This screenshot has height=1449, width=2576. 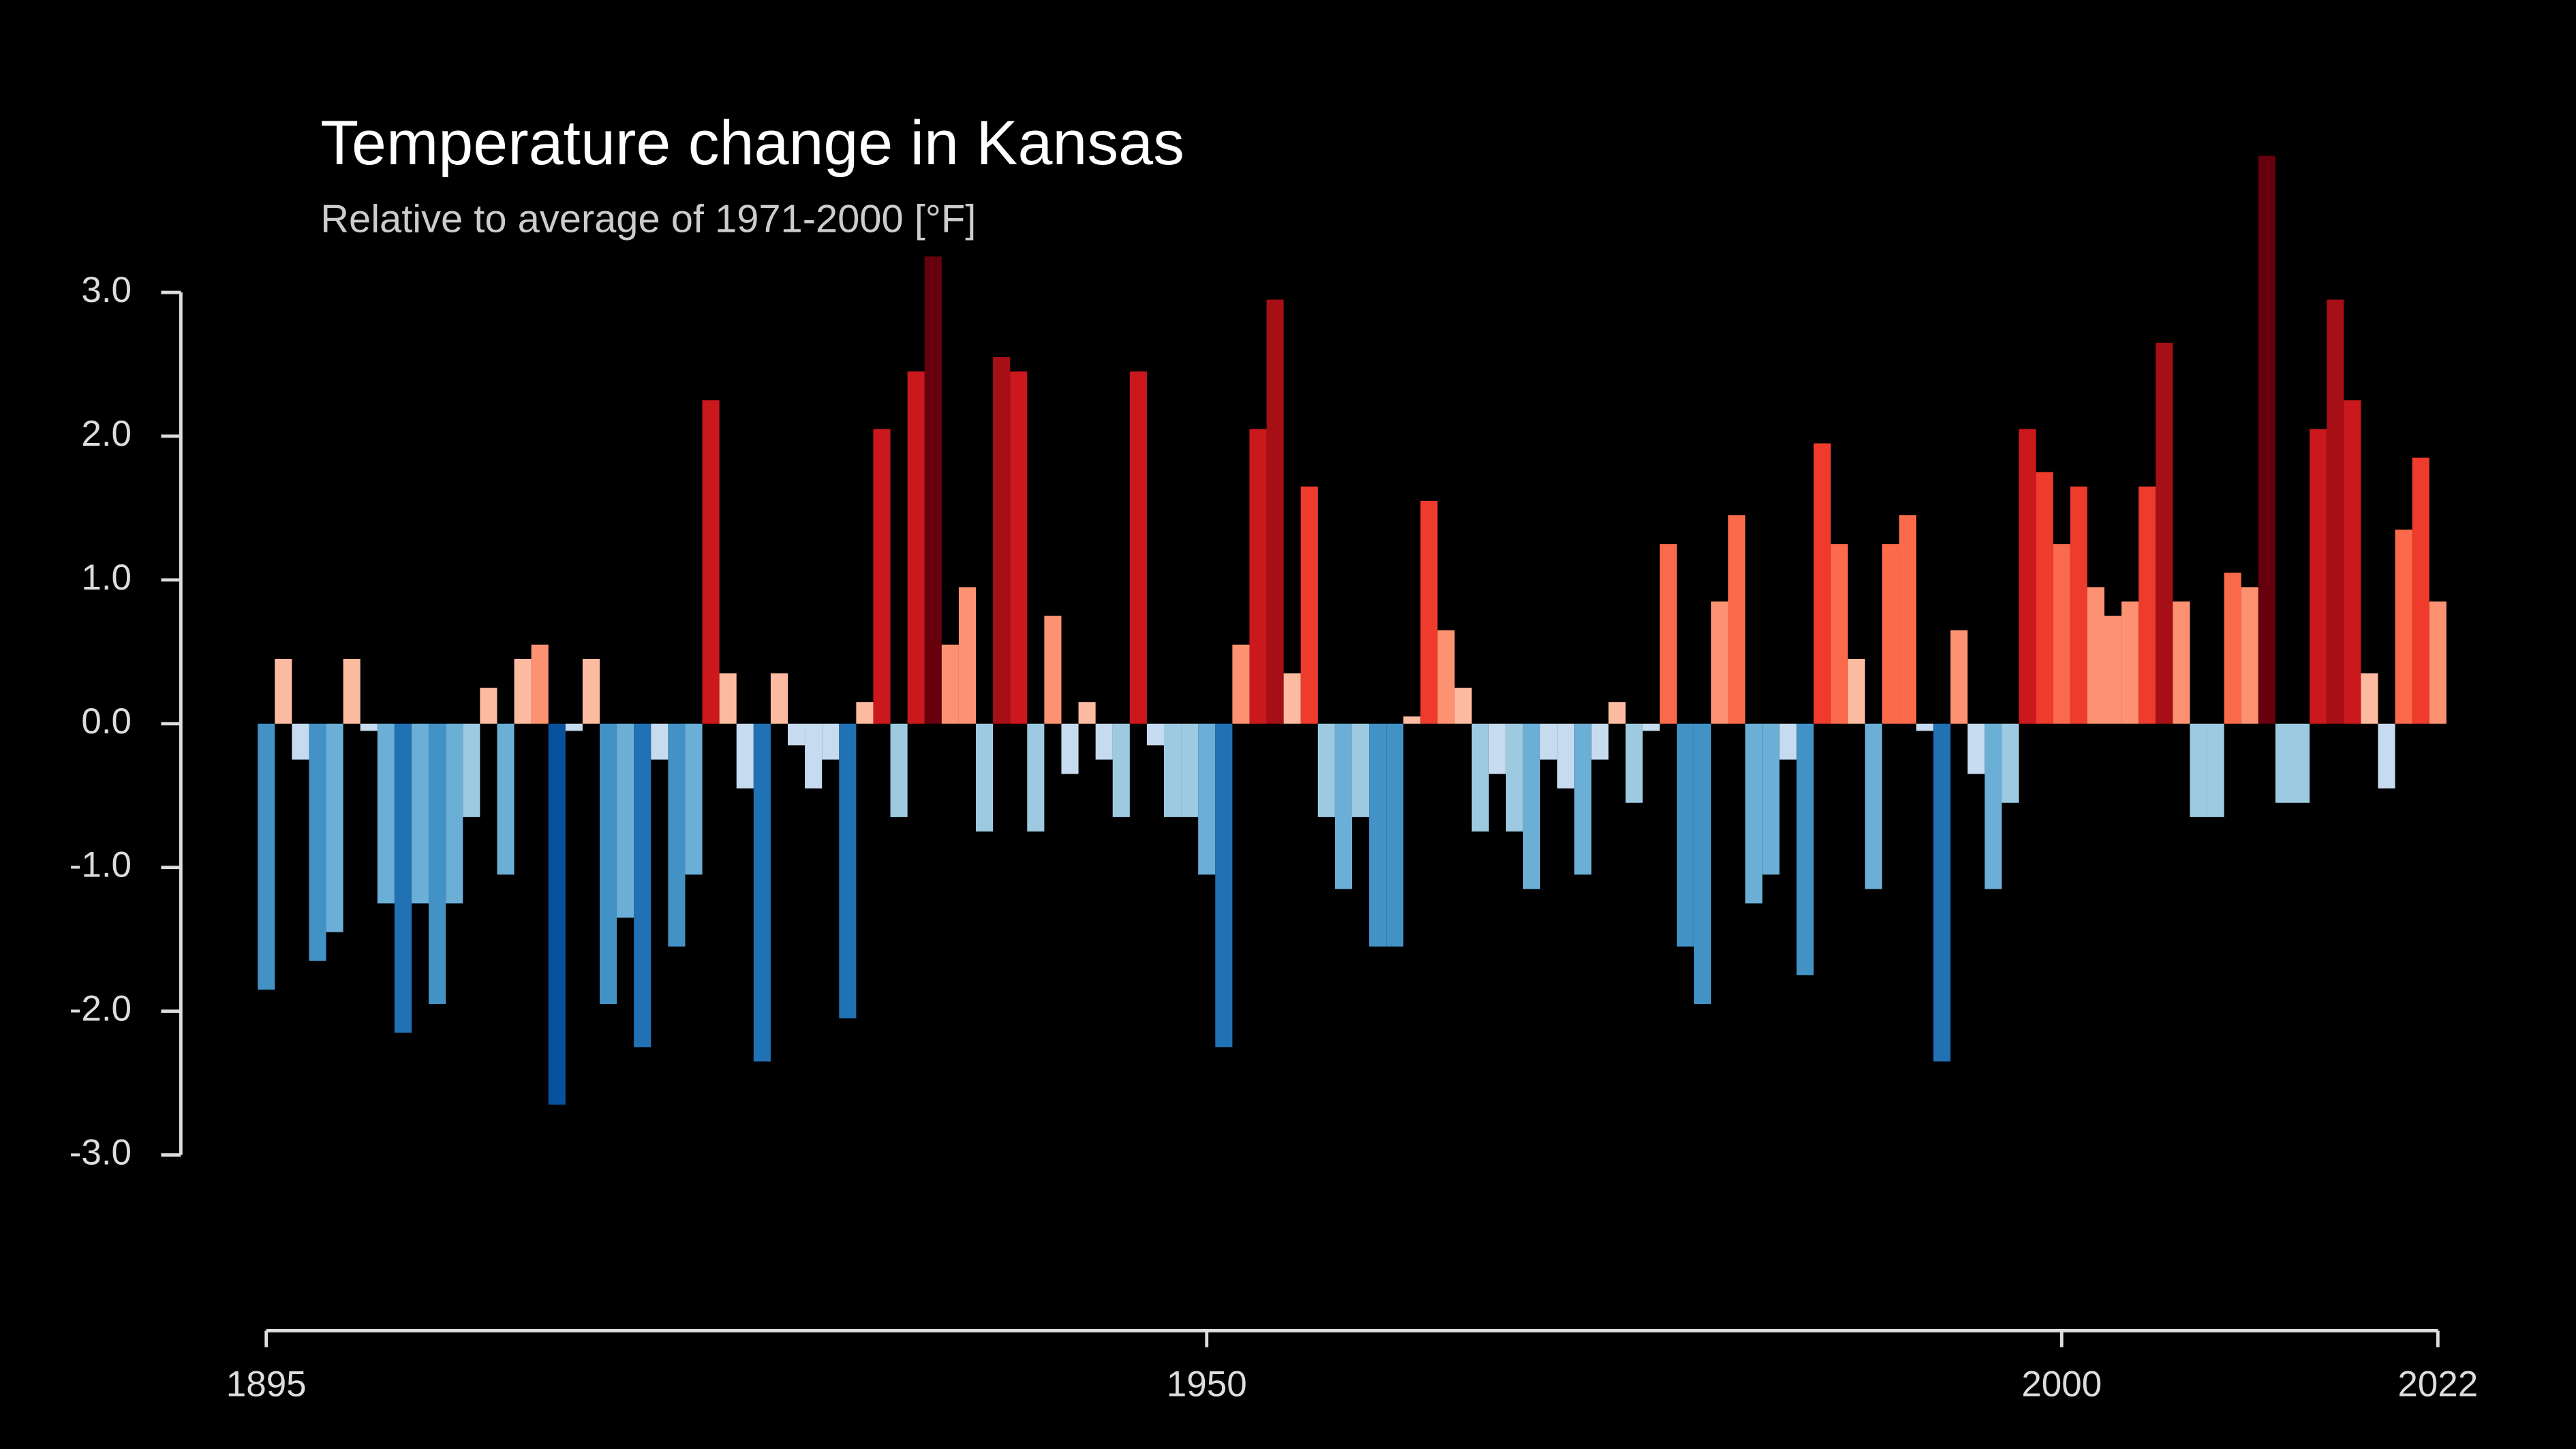 I want to click on y-tick-label: 3.0, so click(x=107, y=290).